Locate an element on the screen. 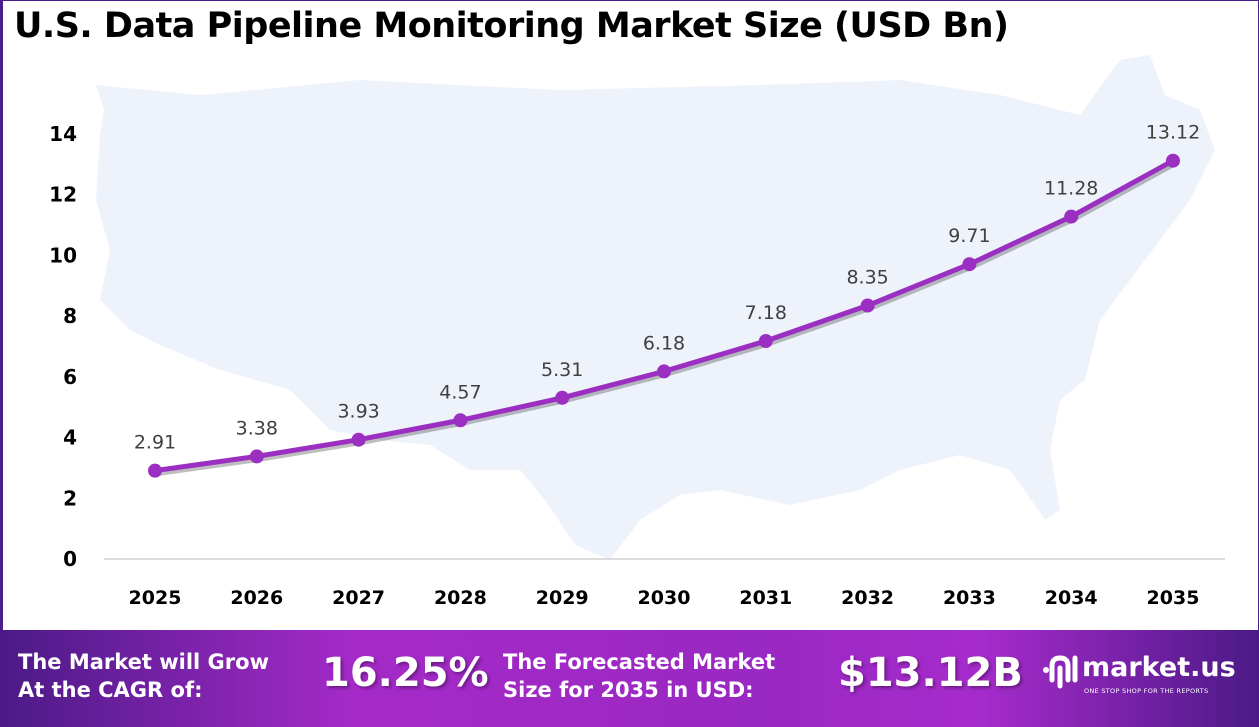  cagr-label-line1: The Market will Grow is located at coordinates (143, 662).